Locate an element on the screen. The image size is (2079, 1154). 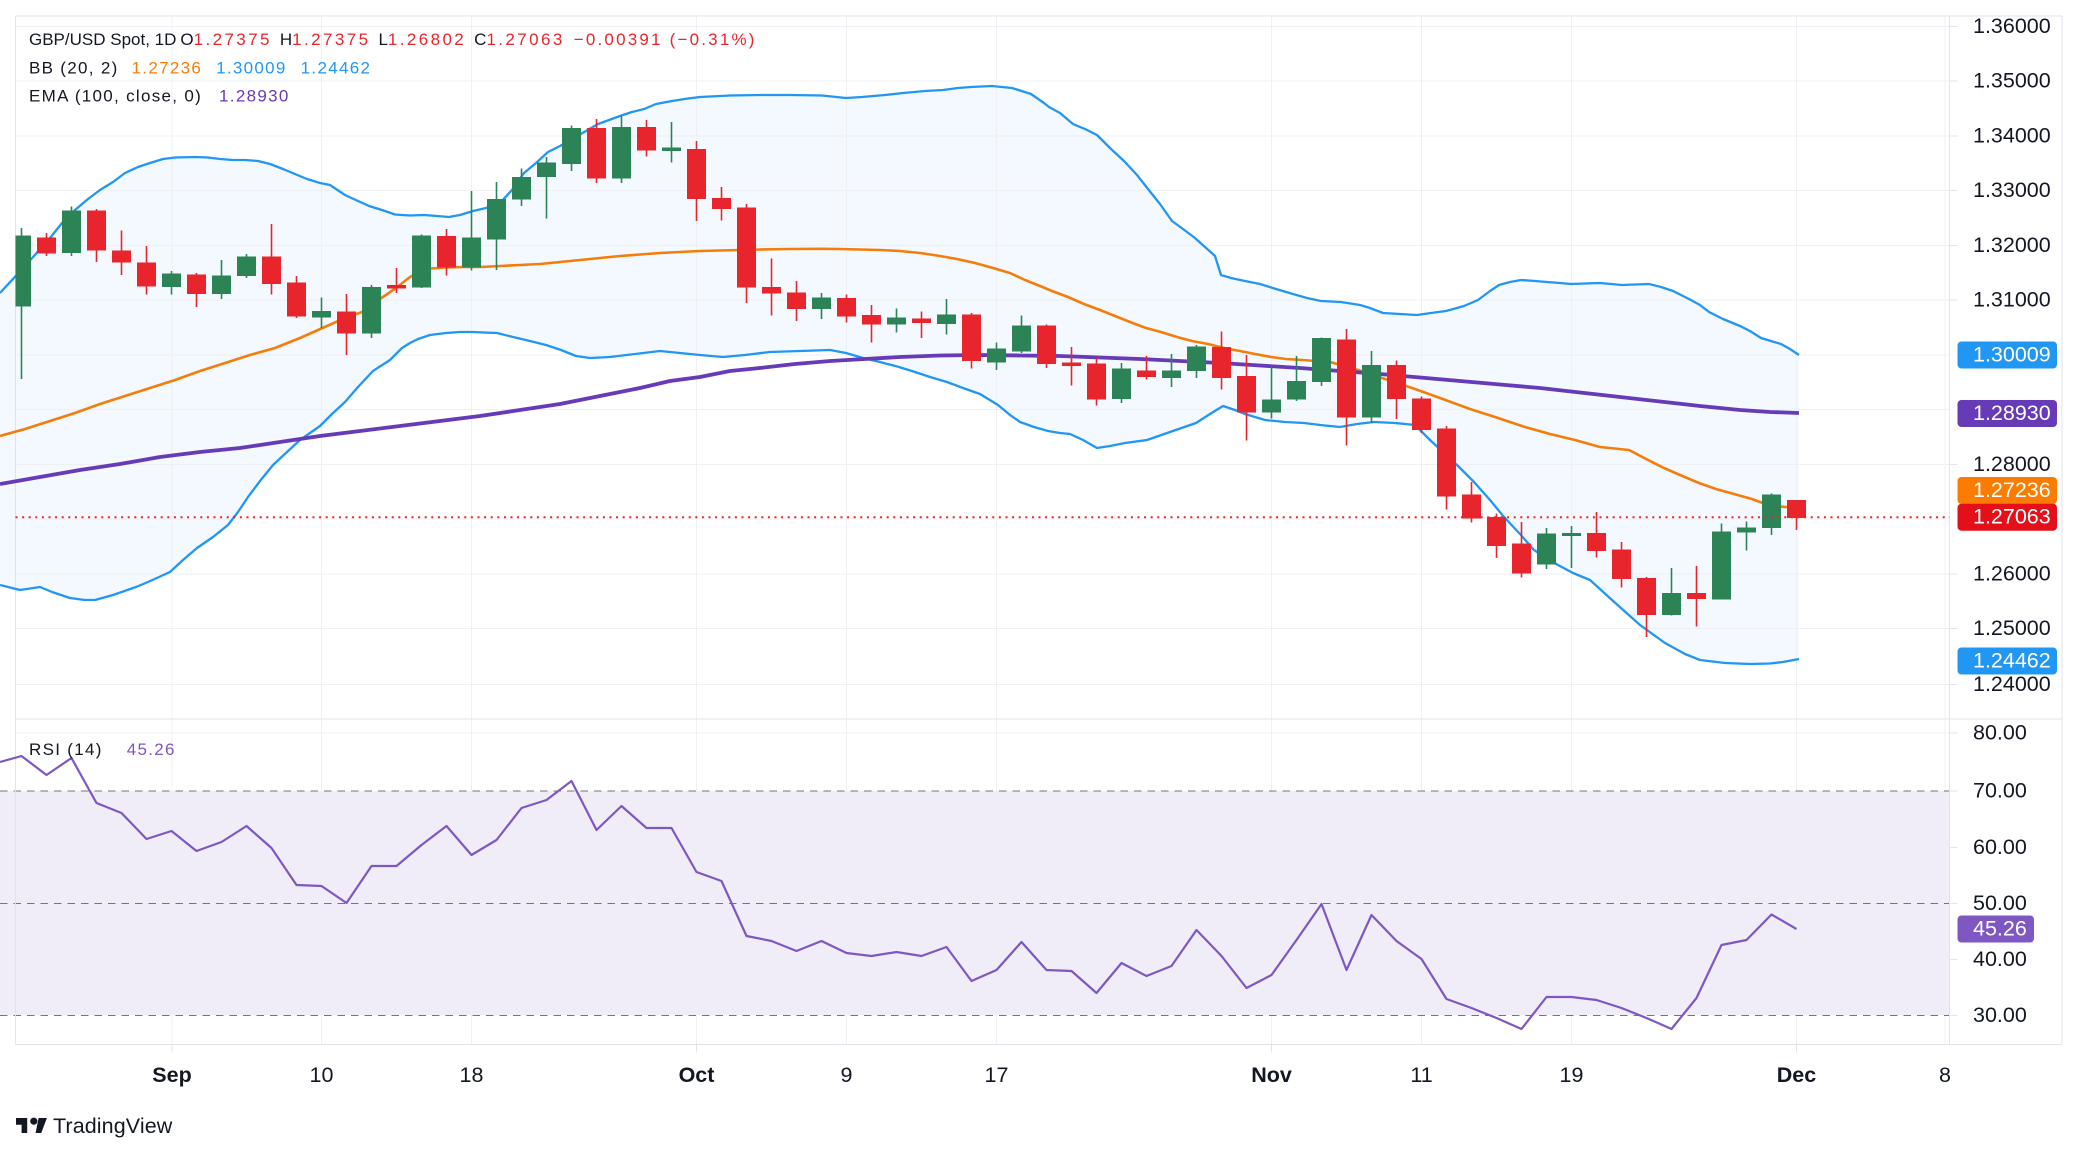
svg-text: Dec is located at coordinates (1796, 1075).